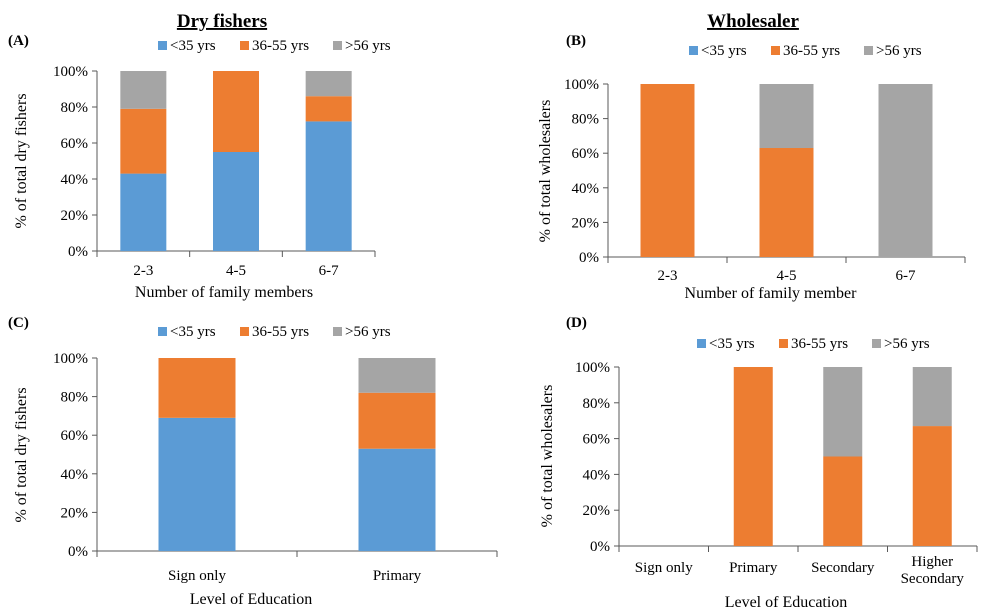 This screenshot has height=612, width=988. What do you see at coordinates (222, 21) in the screenshot?
I see `title-dry-fishers: Dry fishers` at bounding box center [222, 21].